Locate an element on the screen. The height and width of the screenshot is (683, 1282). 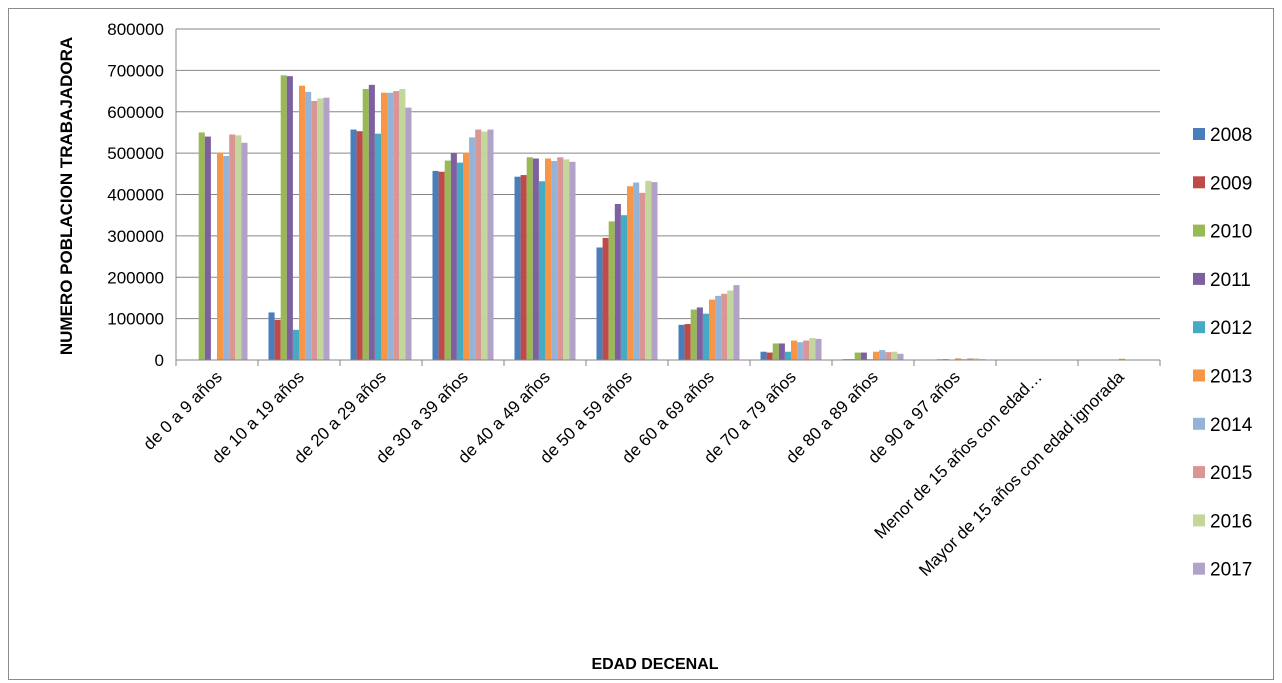
y-tick-label: 100000 is located at coordinates (135, 319).